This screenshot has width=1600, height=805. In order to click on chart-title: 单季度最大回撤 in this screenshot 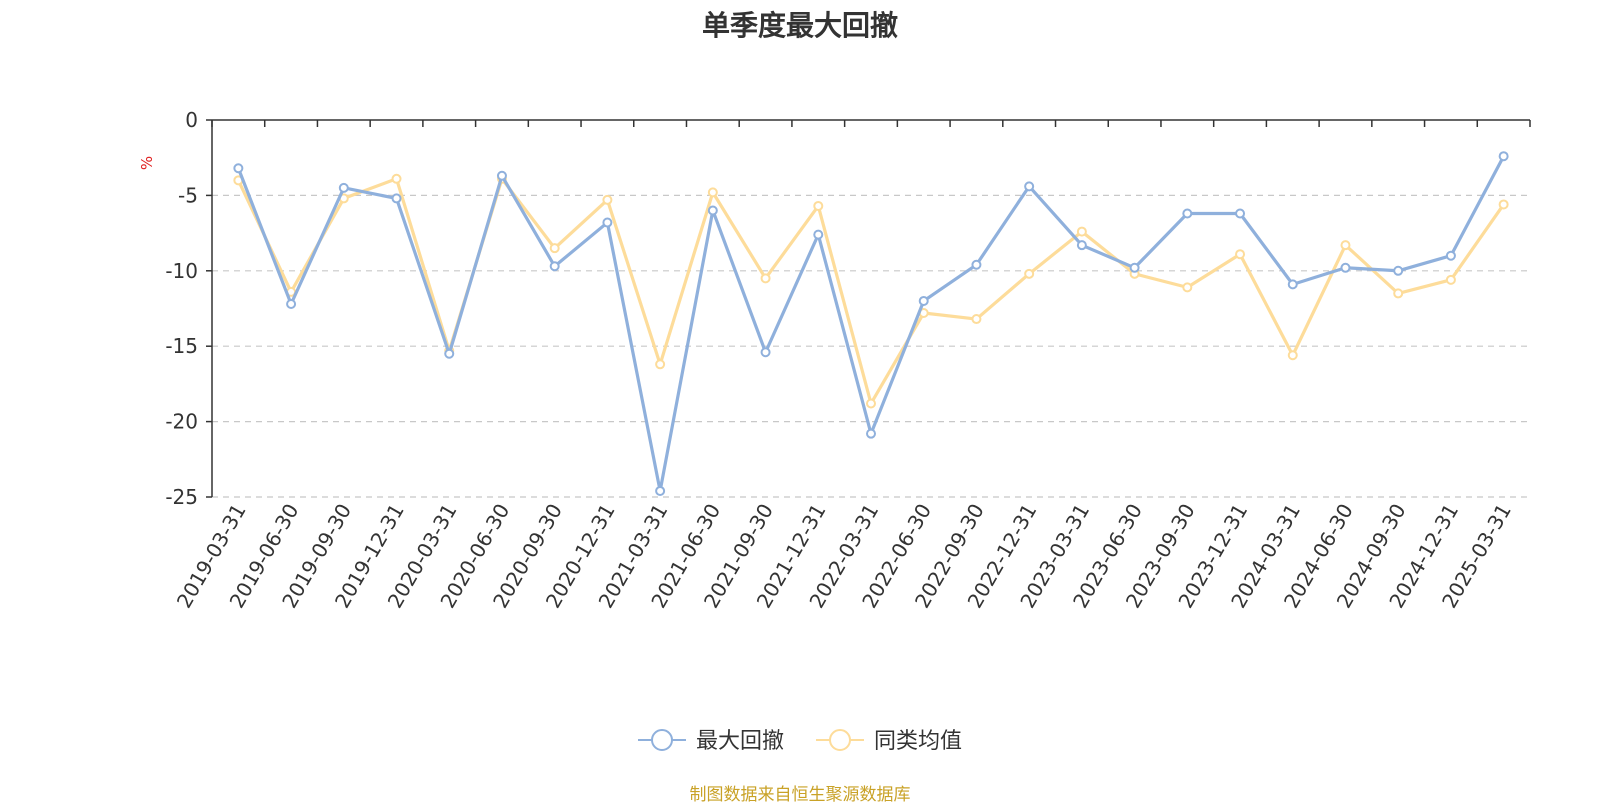, I will do `click(799, 25)`.